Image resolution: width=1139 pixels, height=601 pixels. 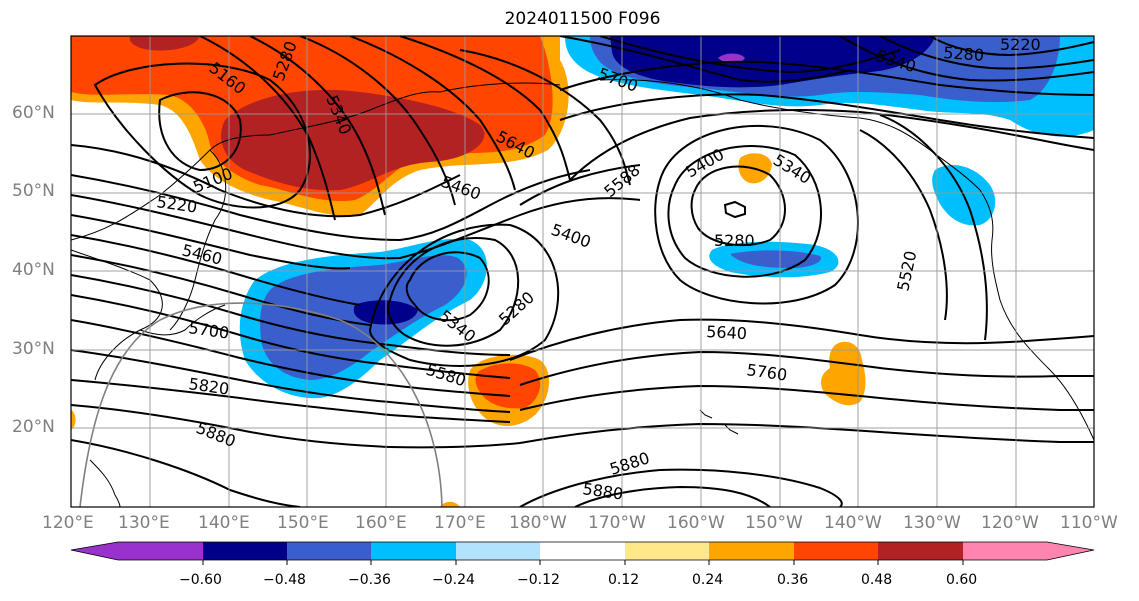 What do you see at coordinates (144, 523) in the screenshot?
I see `lon-label: 130°E` at bounding box center [144, 523].